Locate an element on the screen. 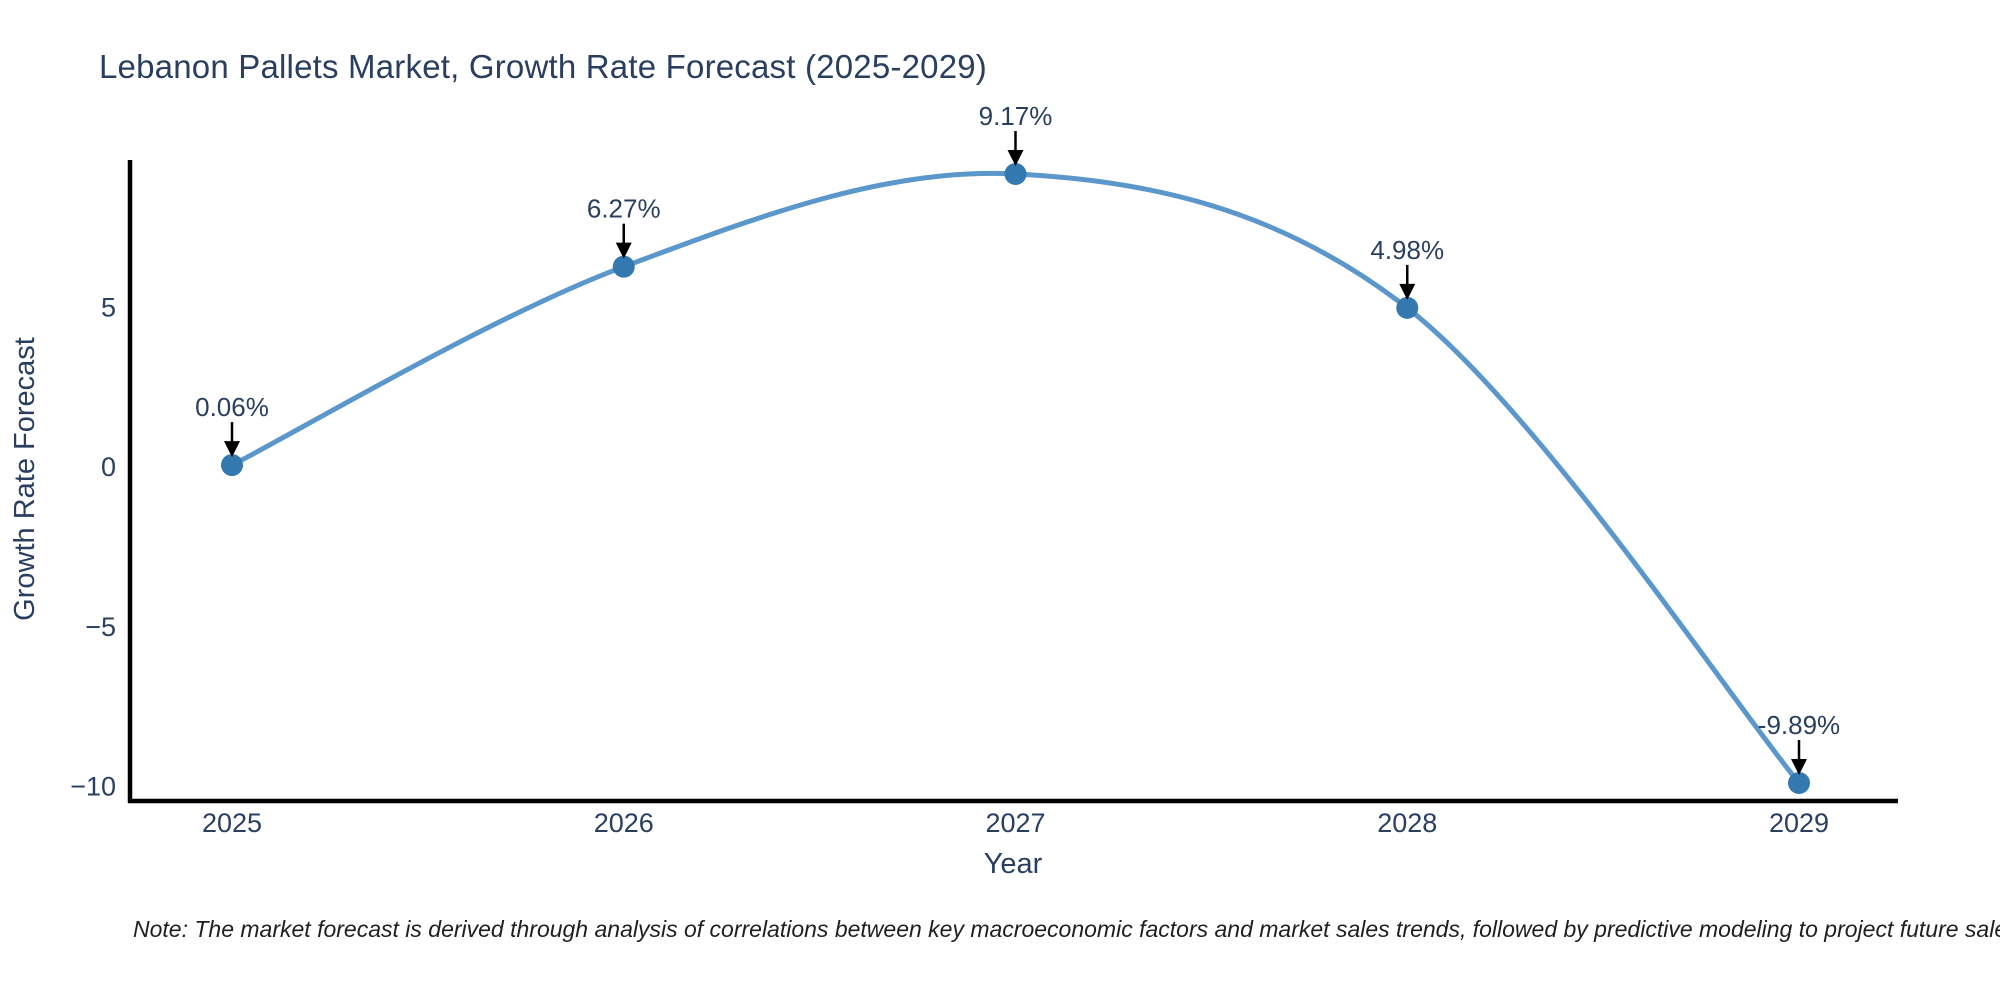 This screenshot has height=1000, width=2000. x-tick-label: 2029 is located at coordinates (1799, 823).